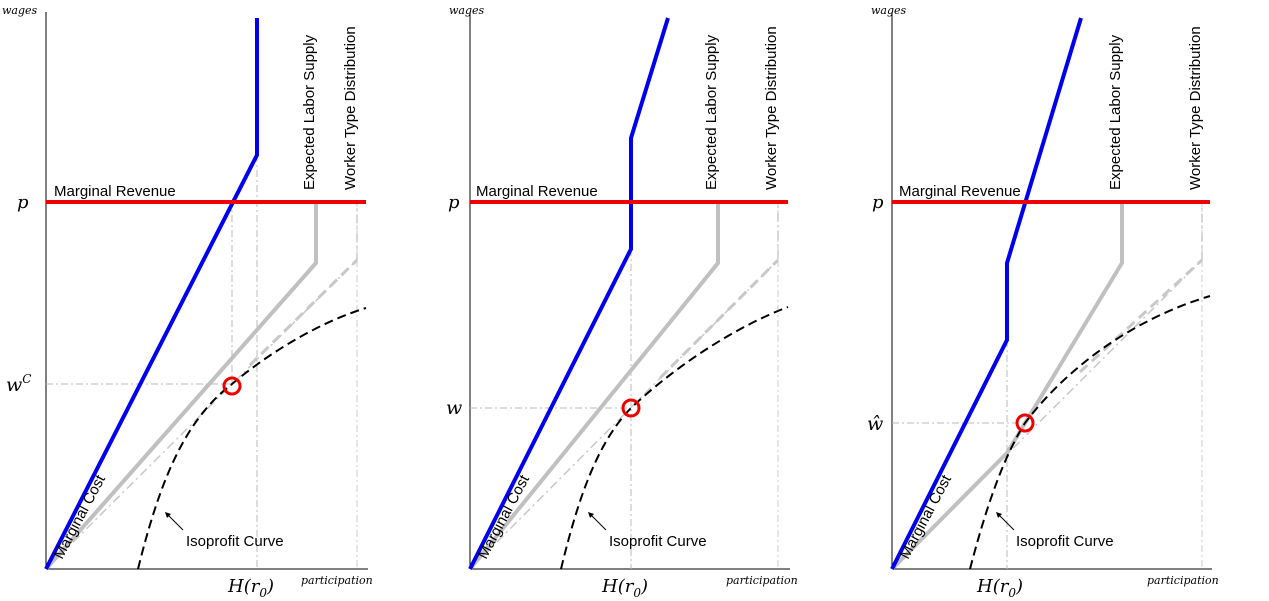 The image size is (1269, 601). What do you see at coordinates (875, 424) in the screenshot?
I see `wage-tick-label: ŵ` at bounding box center [875, 424].